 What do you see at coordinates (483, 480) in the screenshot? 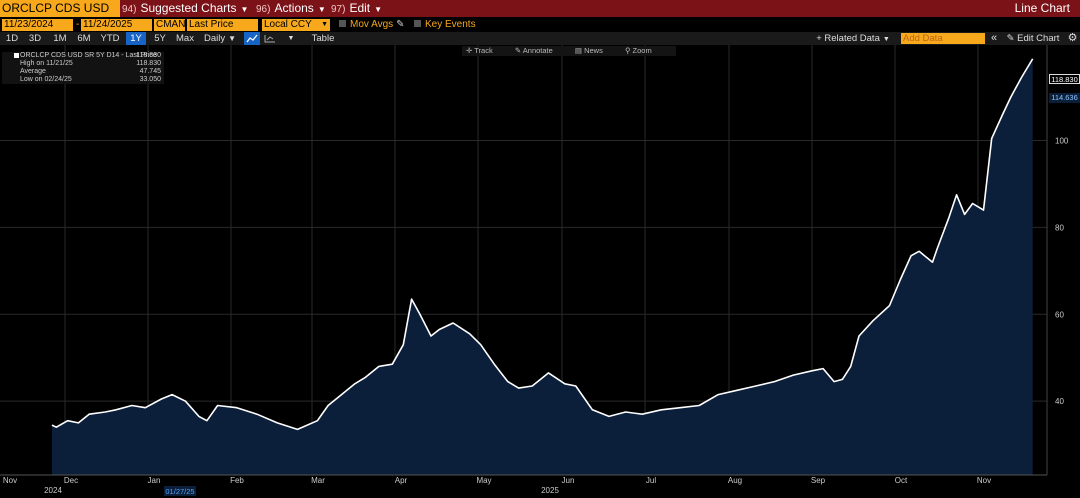
I see `x-tick-label: May` at bounding box center [483, 480].